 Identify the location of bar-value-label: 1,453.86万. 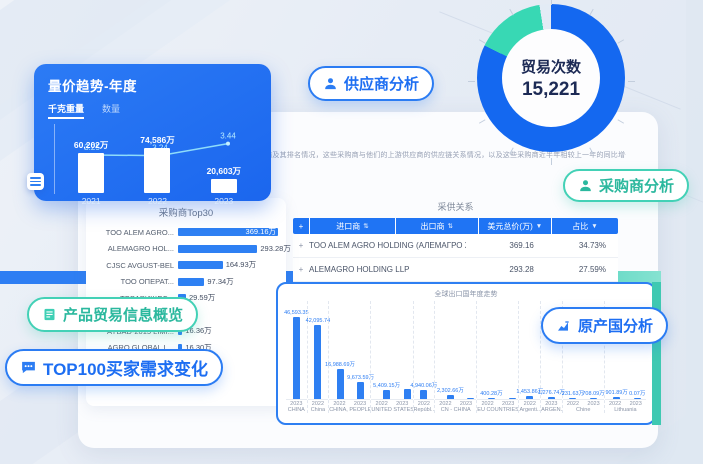
(530, 392).